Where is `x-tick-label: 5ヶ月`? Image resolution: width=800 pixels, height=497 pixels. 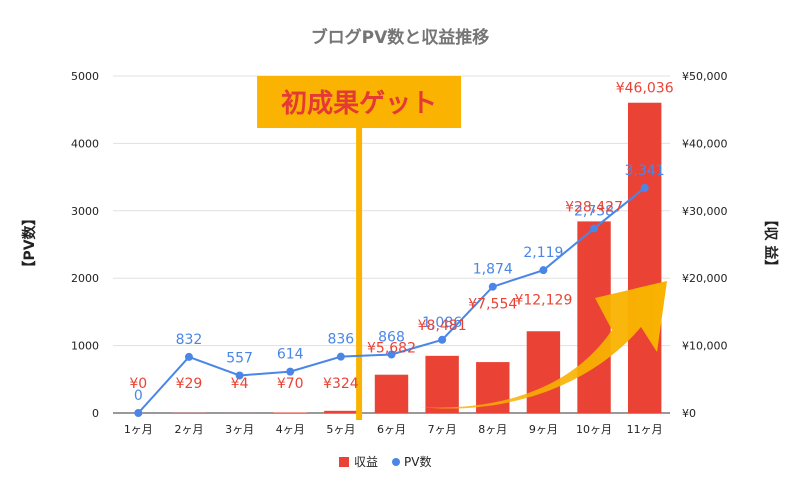
x-tick-label: 5ヶ月 is located at coordinates (340, 429).